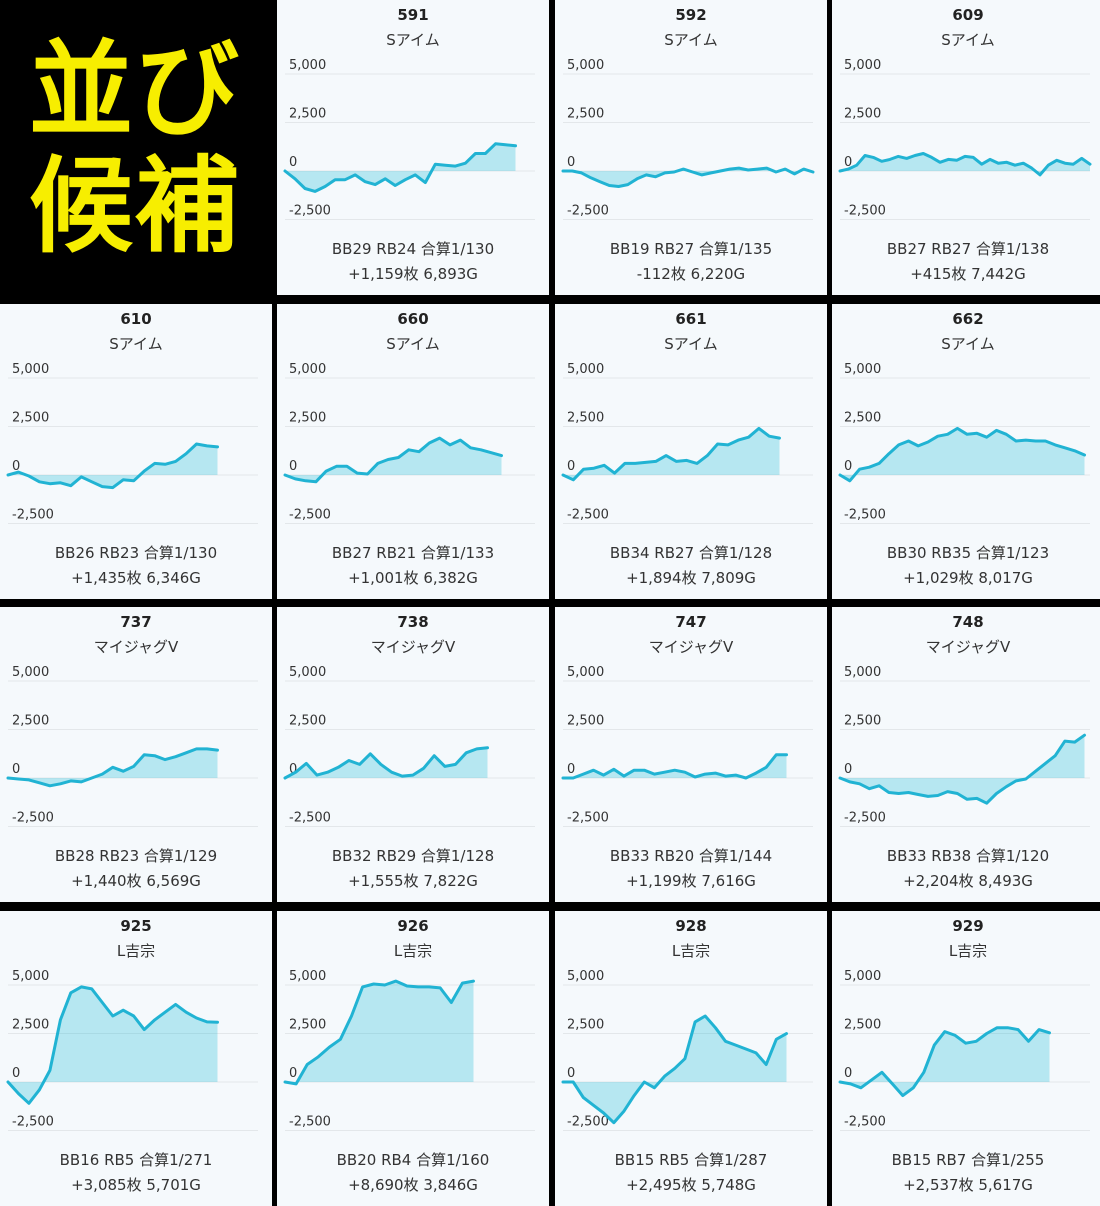  Describe the element at coordinates (968, 249) in the screenshot. I see `stats-bonus: BB27 RB27 合算1/138` at that location.